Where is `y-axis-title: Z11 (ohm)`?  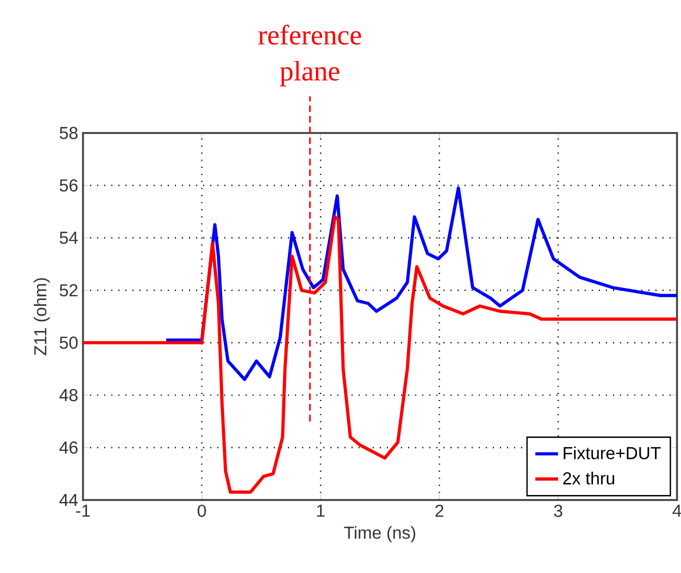
y-axis-title: Z11 (ohm) is located at coordinates (42, 317).